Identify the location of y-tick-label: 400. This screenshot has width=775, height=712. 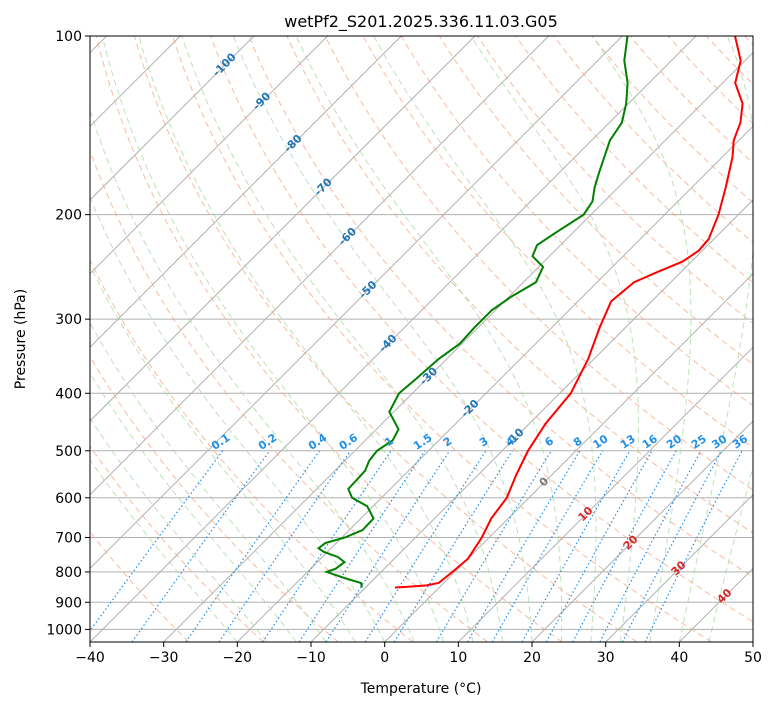
(68, 394).